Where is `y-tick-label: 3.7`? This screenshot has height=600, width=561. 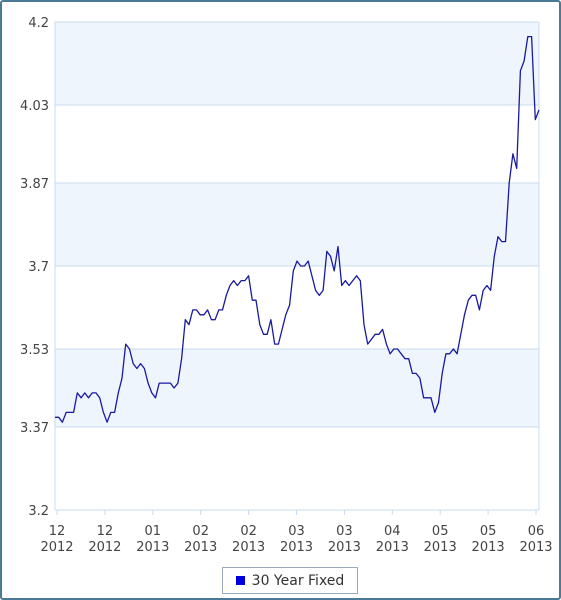
y-tick-label: 3.7 is located at coordinates (38, 267).